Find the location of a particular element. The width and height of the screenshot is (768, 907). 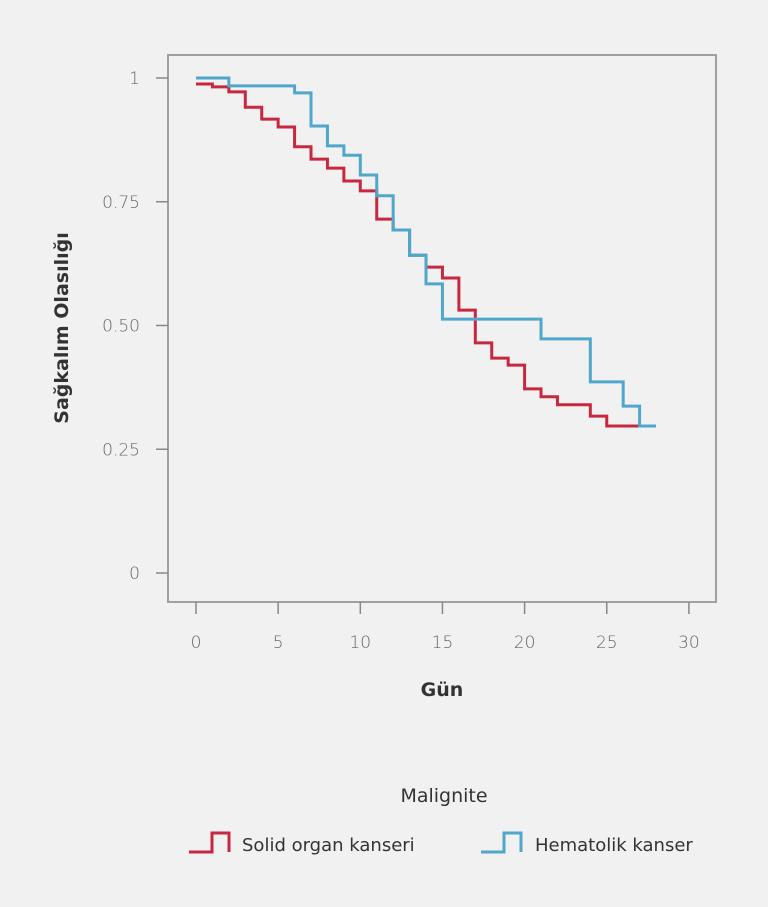

legend-title: Malignite is located at coordinates (443, 796).